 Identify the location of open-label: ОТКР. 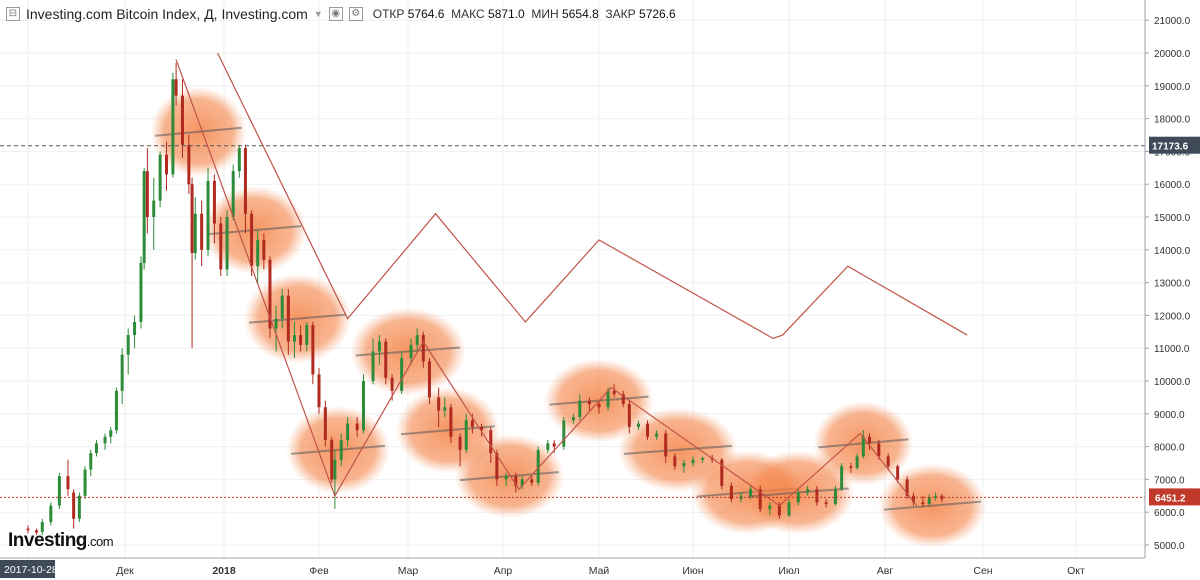
(388, 14).